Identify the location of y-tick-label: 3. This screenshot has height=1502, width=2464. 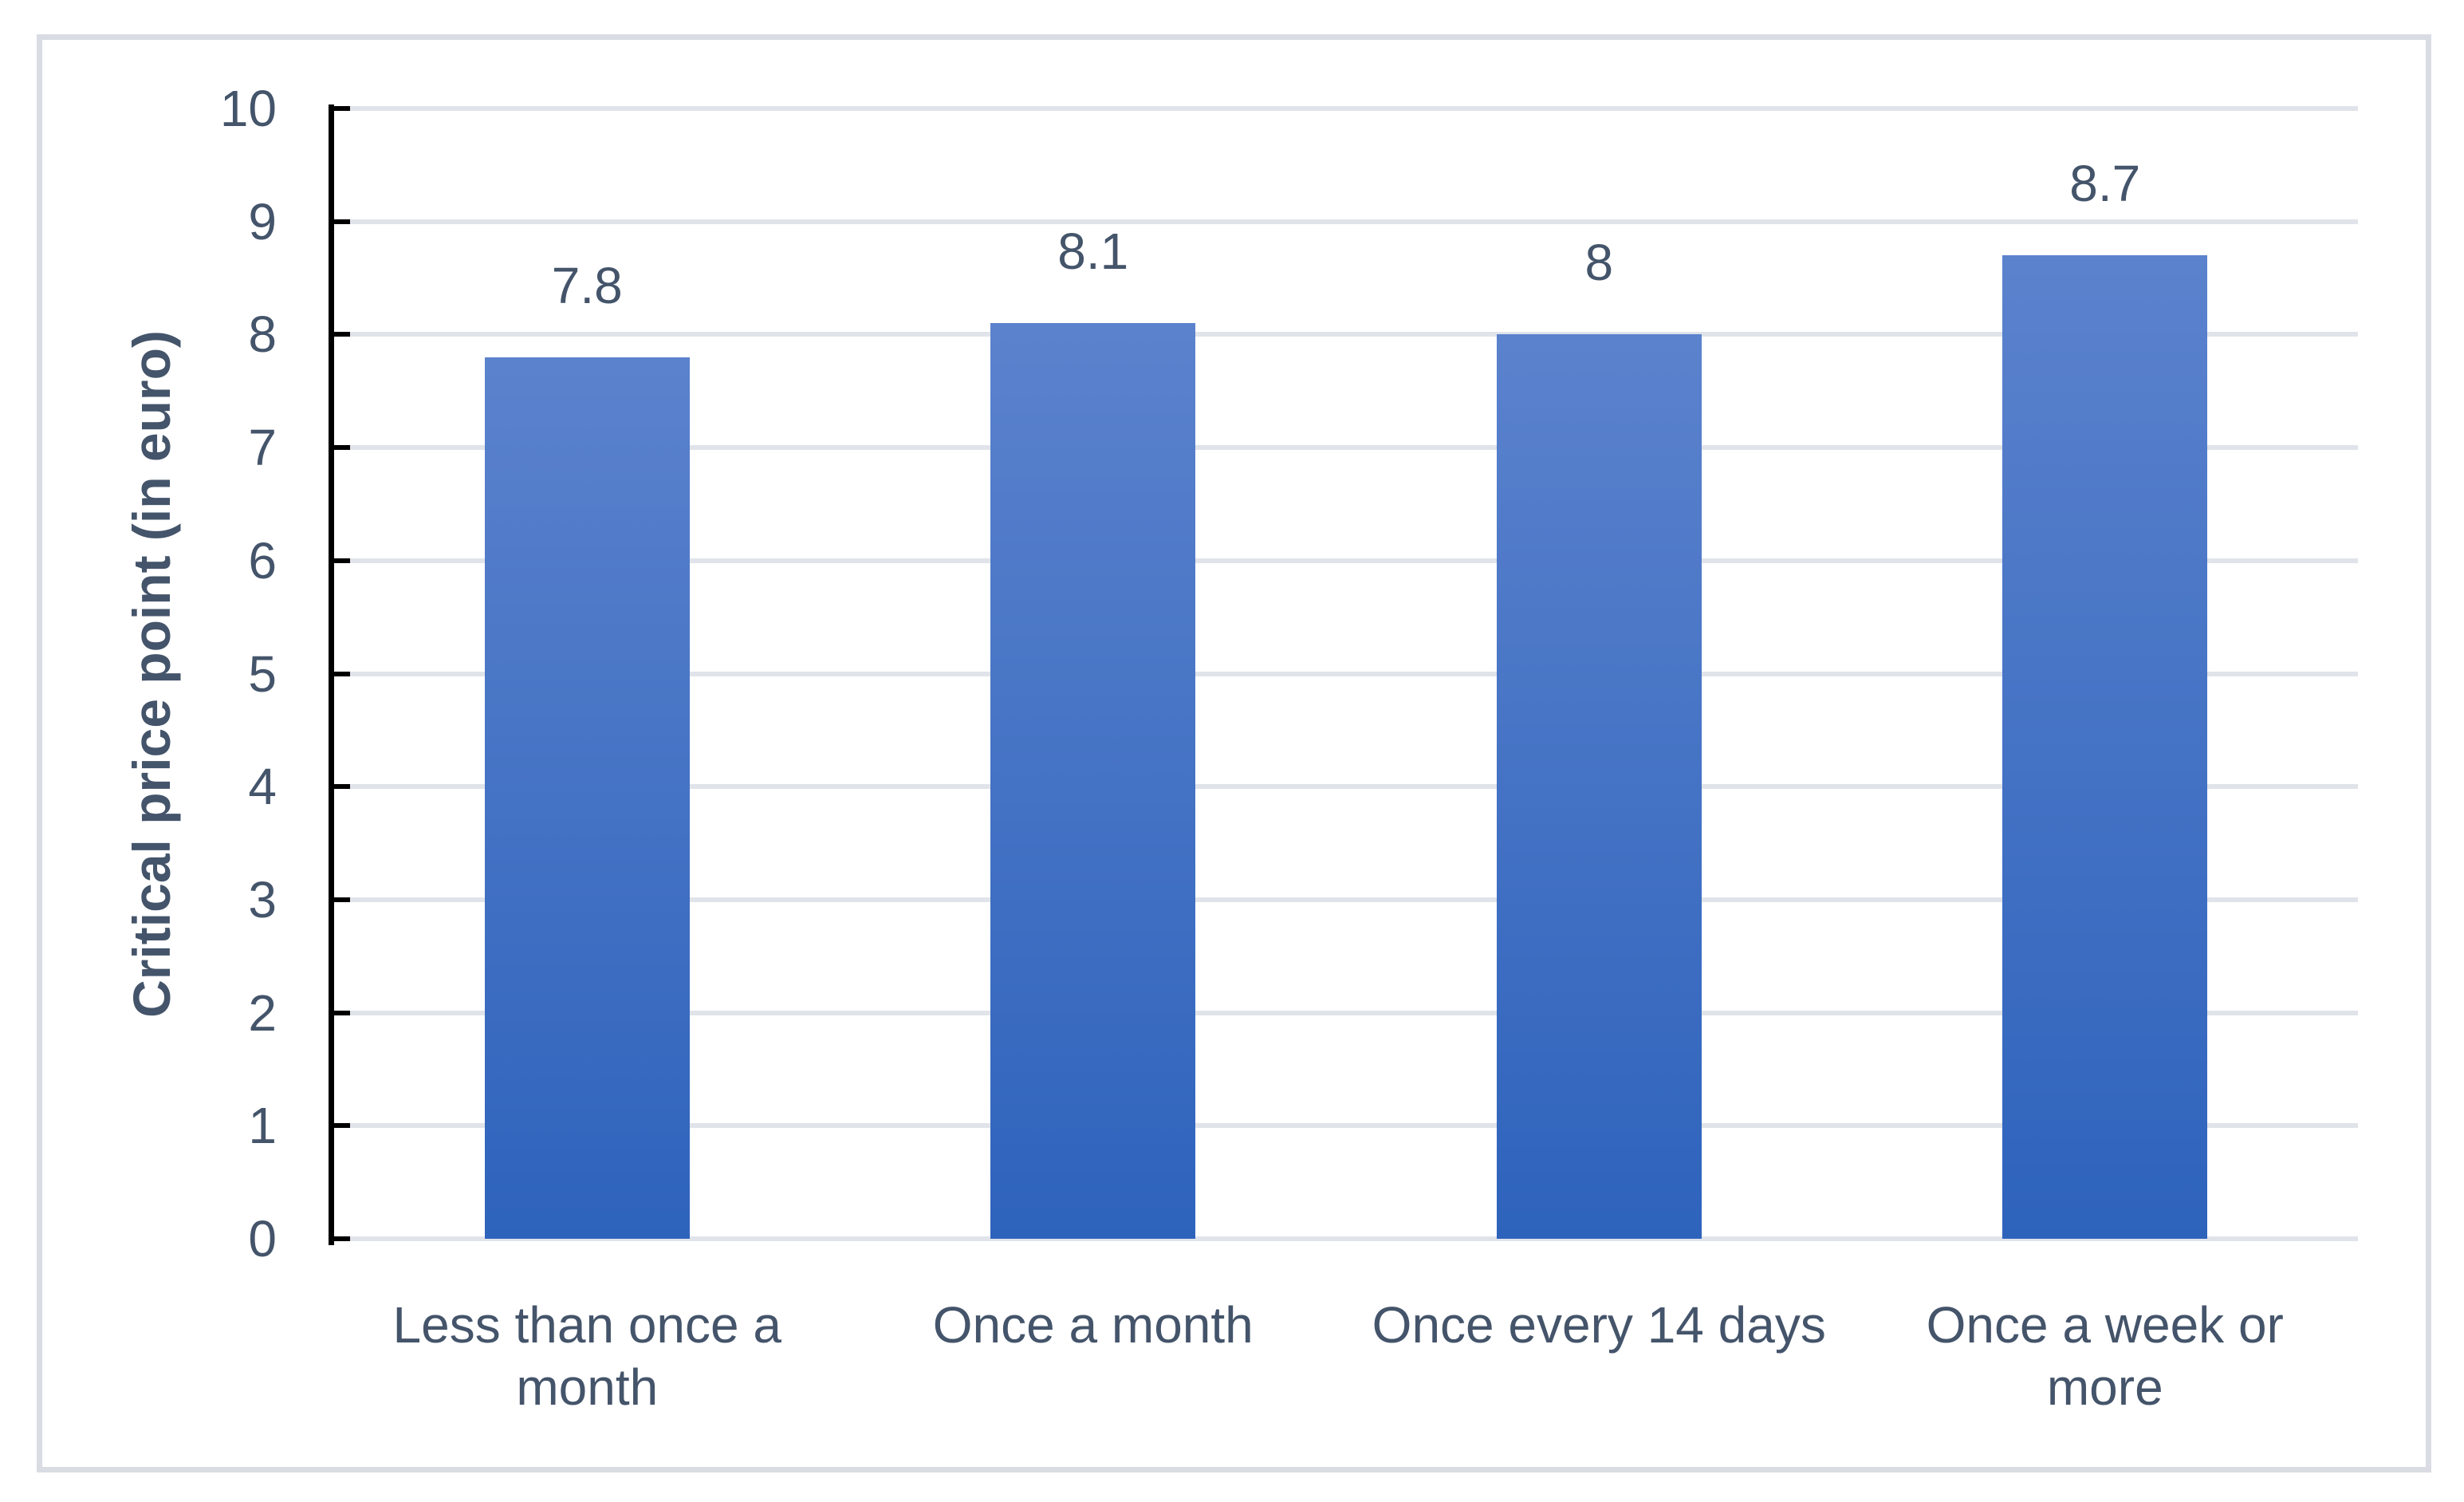
(262, 899).